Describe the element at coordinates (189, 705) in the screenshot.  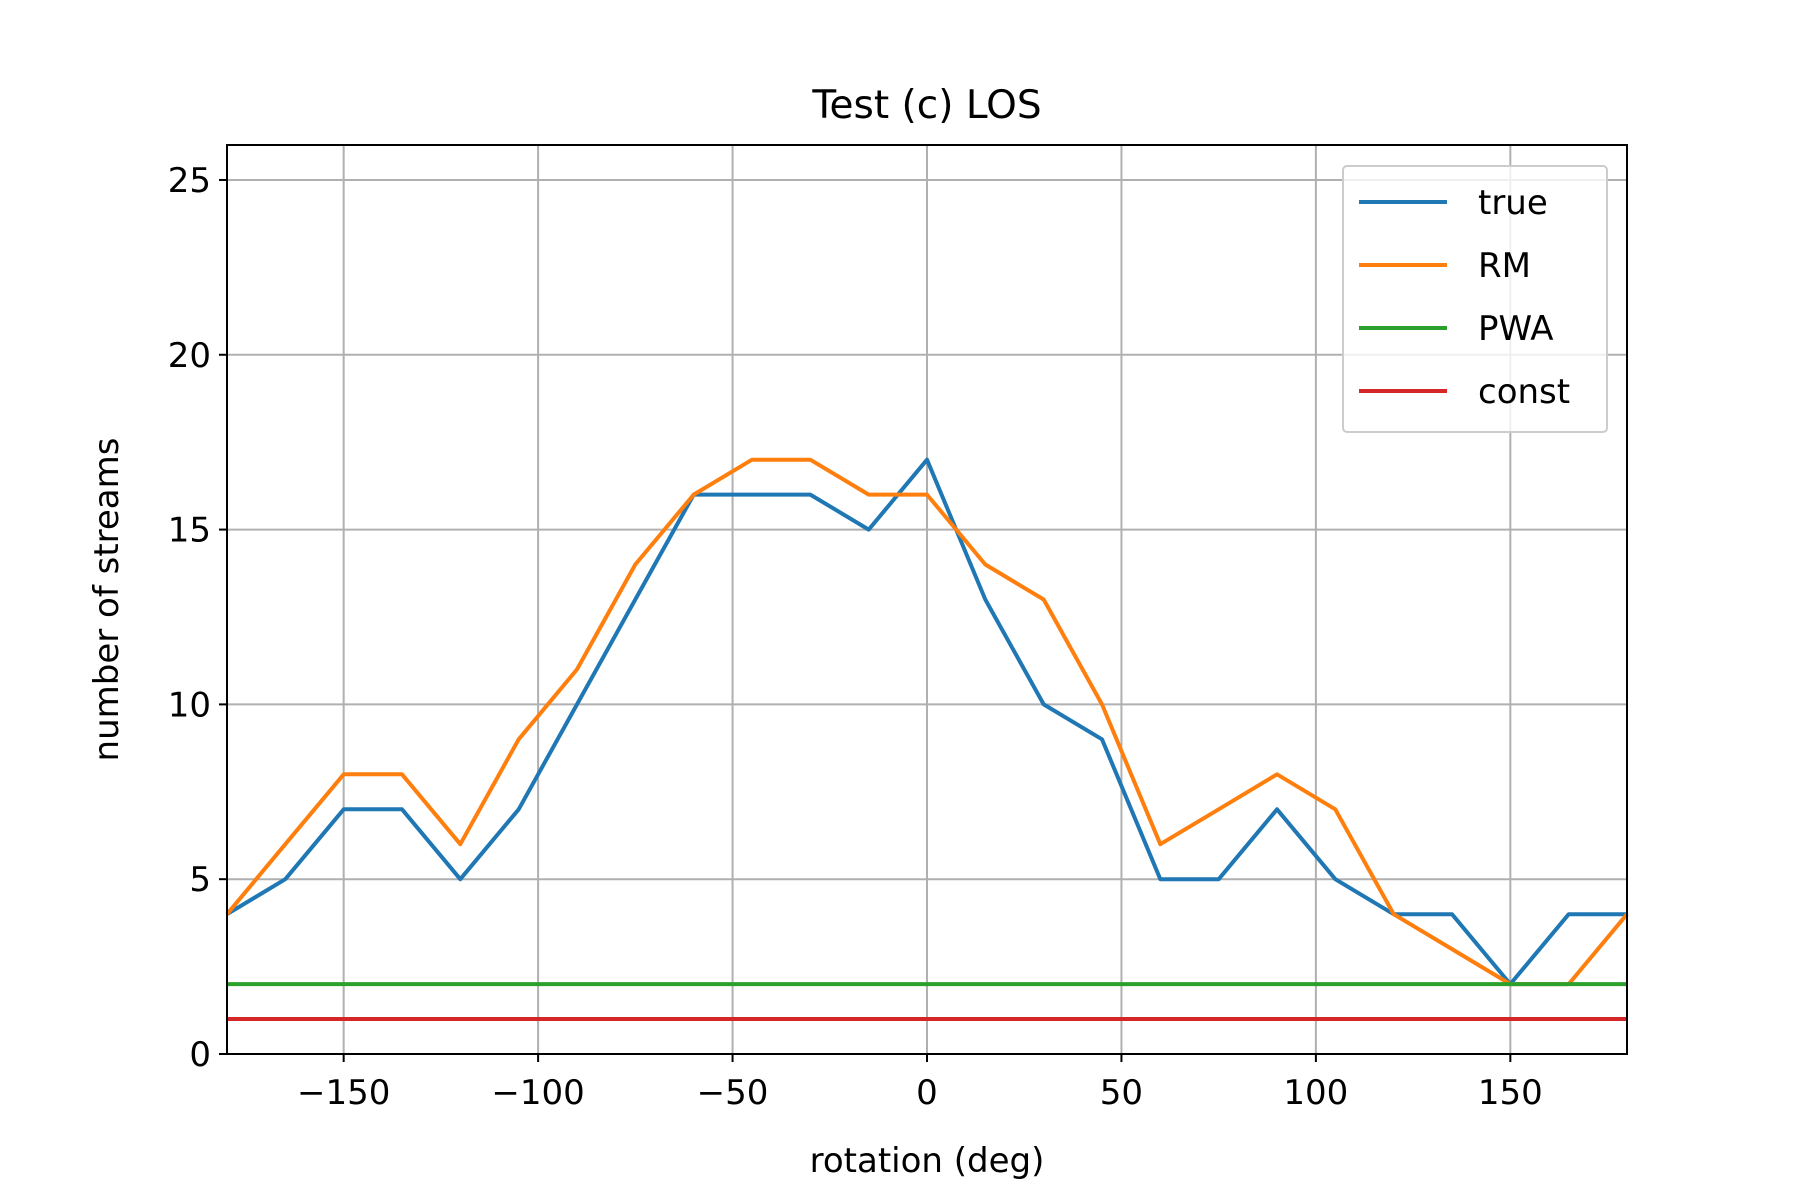
I see `y-tick-label: 10` at that location.